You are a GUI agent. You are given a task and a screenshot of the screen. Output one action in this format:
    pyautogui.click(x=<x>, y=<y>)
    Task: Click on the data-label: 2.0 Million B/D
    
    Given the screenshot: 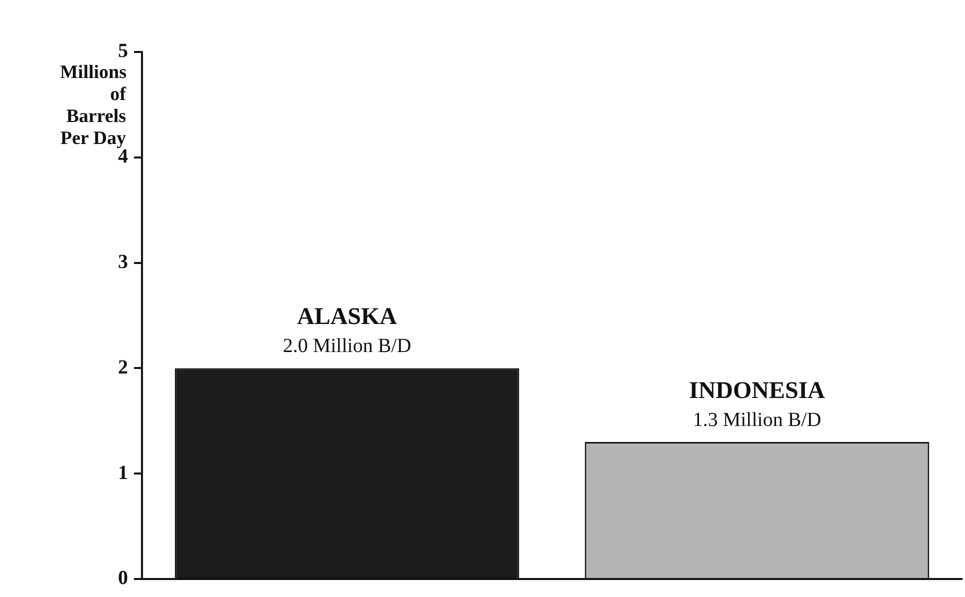 What is the action you would take?
    pyautogui.click(x=347, y=346)
    